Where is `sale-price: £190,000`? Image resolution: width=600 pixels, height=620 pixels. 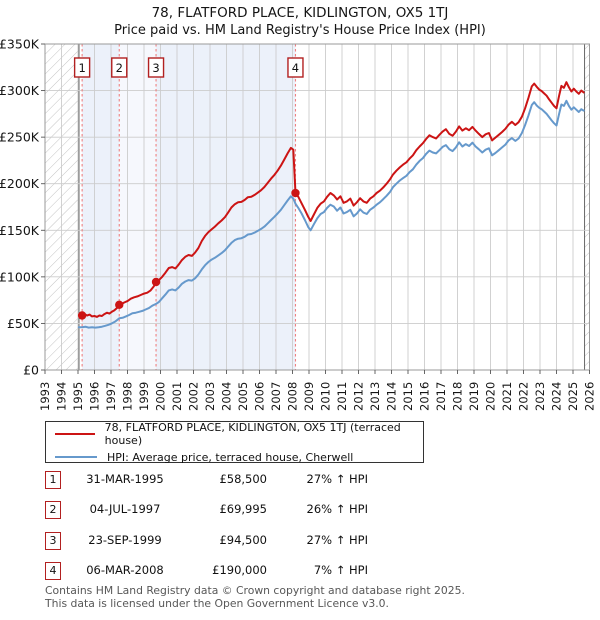 sale-price: £190,000 is located at coordinates (239, 570).